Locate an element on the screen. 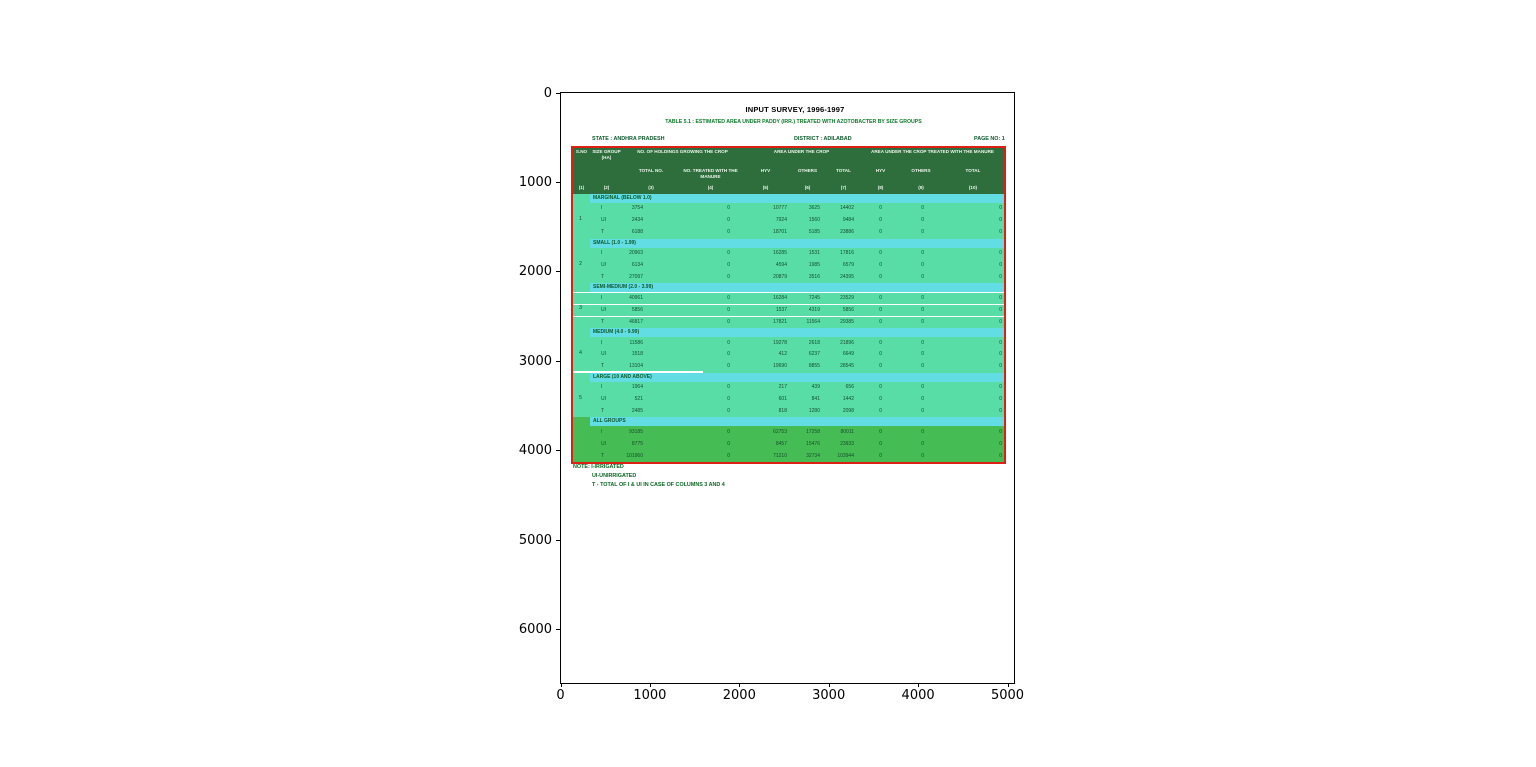 This screenshot has height=767, width=1536. table-row: T 27097 0 20879 3516 24395 0 0 0 is located at coordinates (788, 277).